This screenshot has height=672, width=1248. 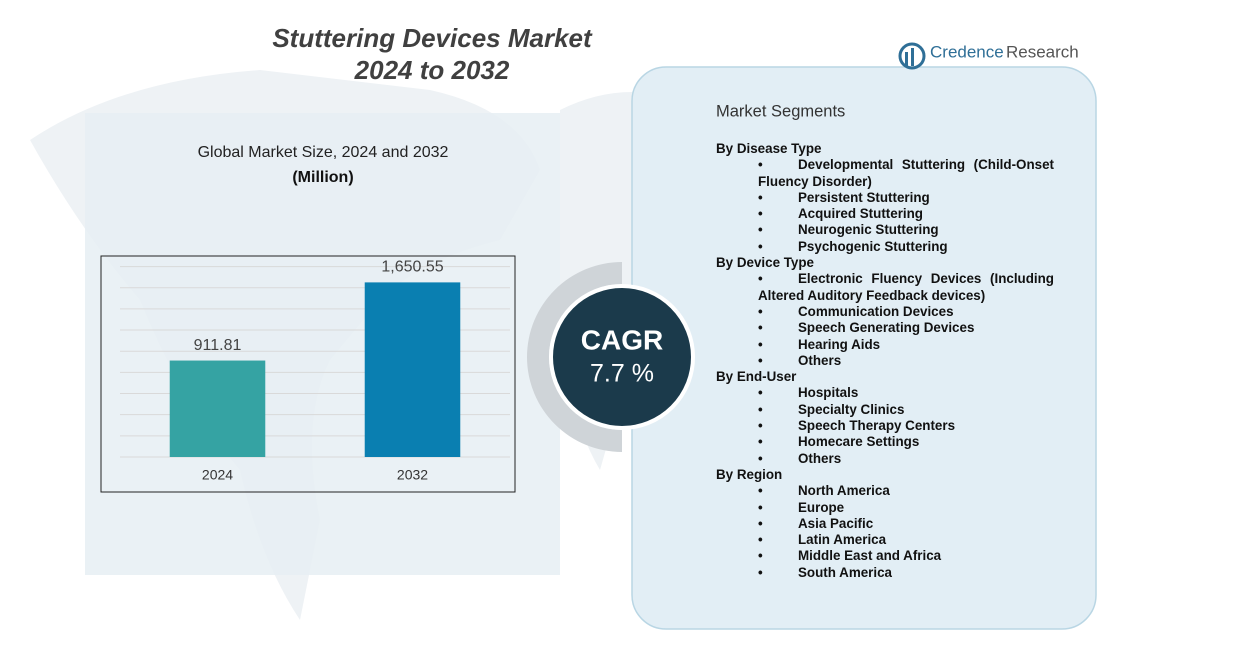 What do you see at coordinates (323, 152) in the screenshot?
I see `chart-title: Global Market Size, 2024 and 2032` at bounding box center [323, 152].